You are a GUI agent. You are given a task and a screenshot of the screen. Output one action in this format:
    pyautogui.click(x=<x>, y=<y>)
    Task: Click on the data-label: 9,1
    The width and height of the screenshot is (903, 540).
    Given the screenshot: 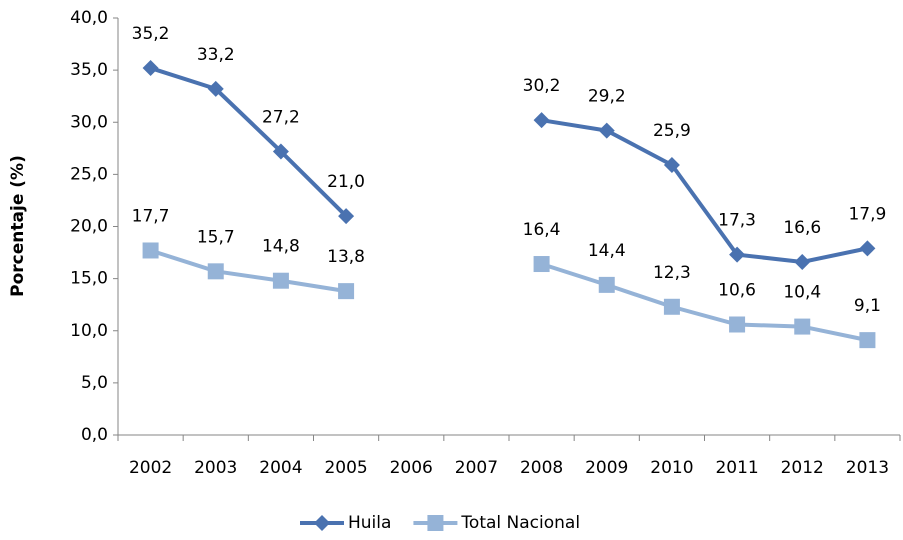 What is the action you would take?
    pyautogui.click(x=867, y=306)
    